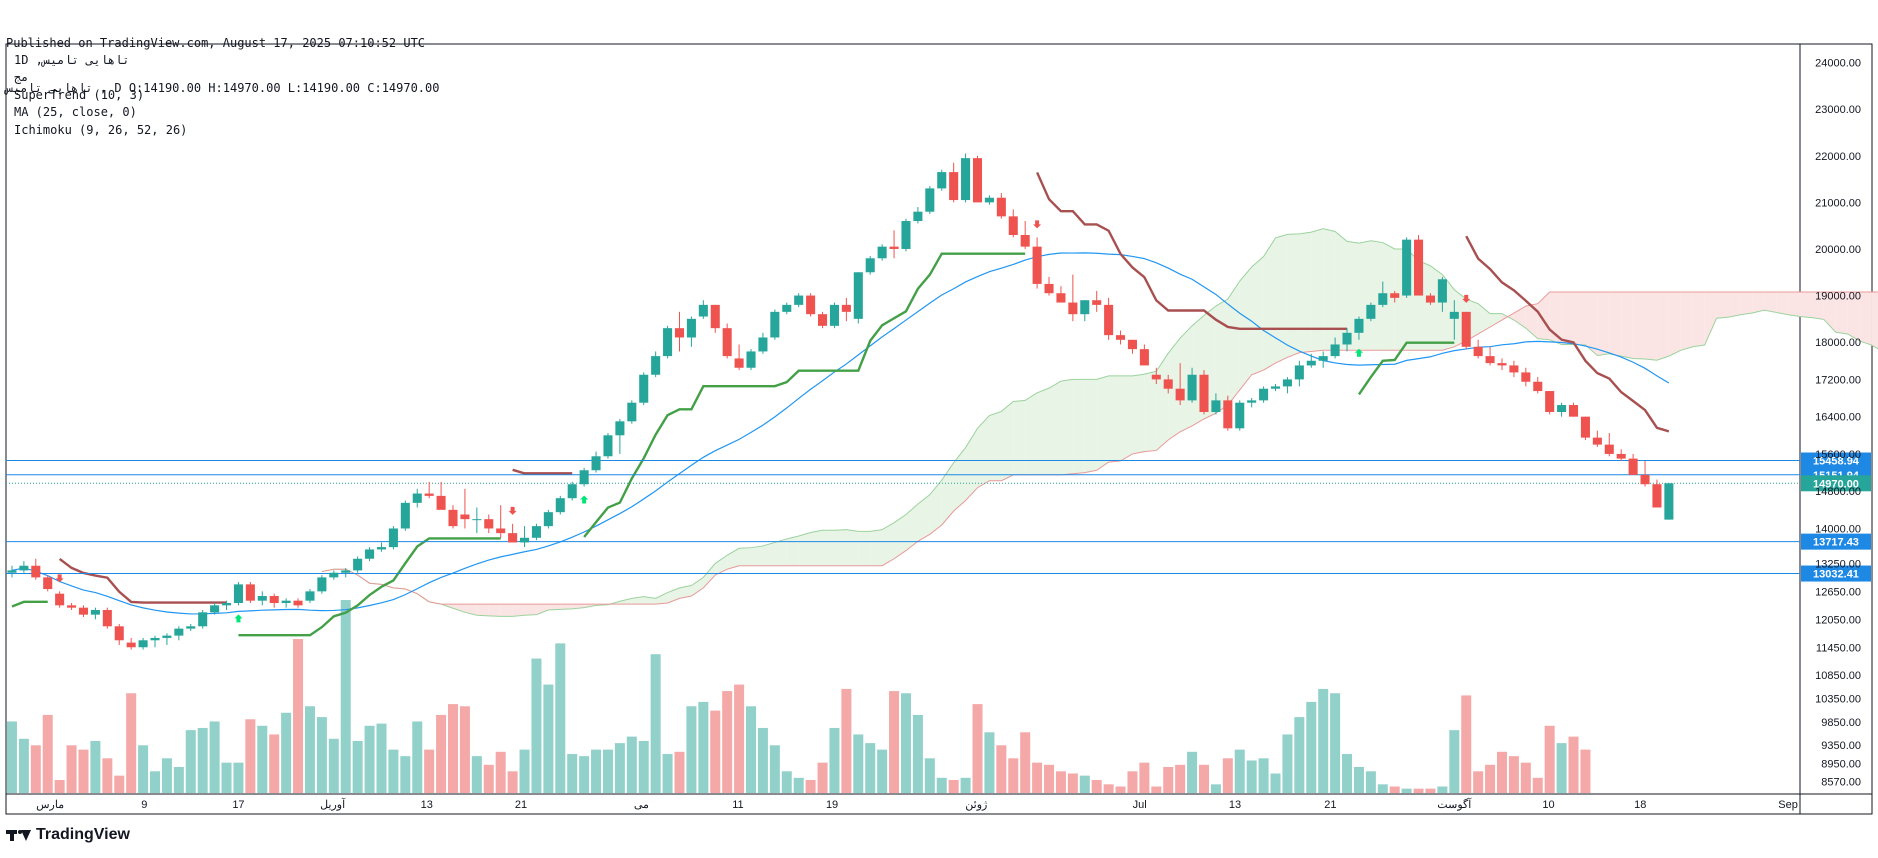 The width and height of the screenshot is (1878, 858). I want to click on time-tick-label: مارس, so click(50, 805).